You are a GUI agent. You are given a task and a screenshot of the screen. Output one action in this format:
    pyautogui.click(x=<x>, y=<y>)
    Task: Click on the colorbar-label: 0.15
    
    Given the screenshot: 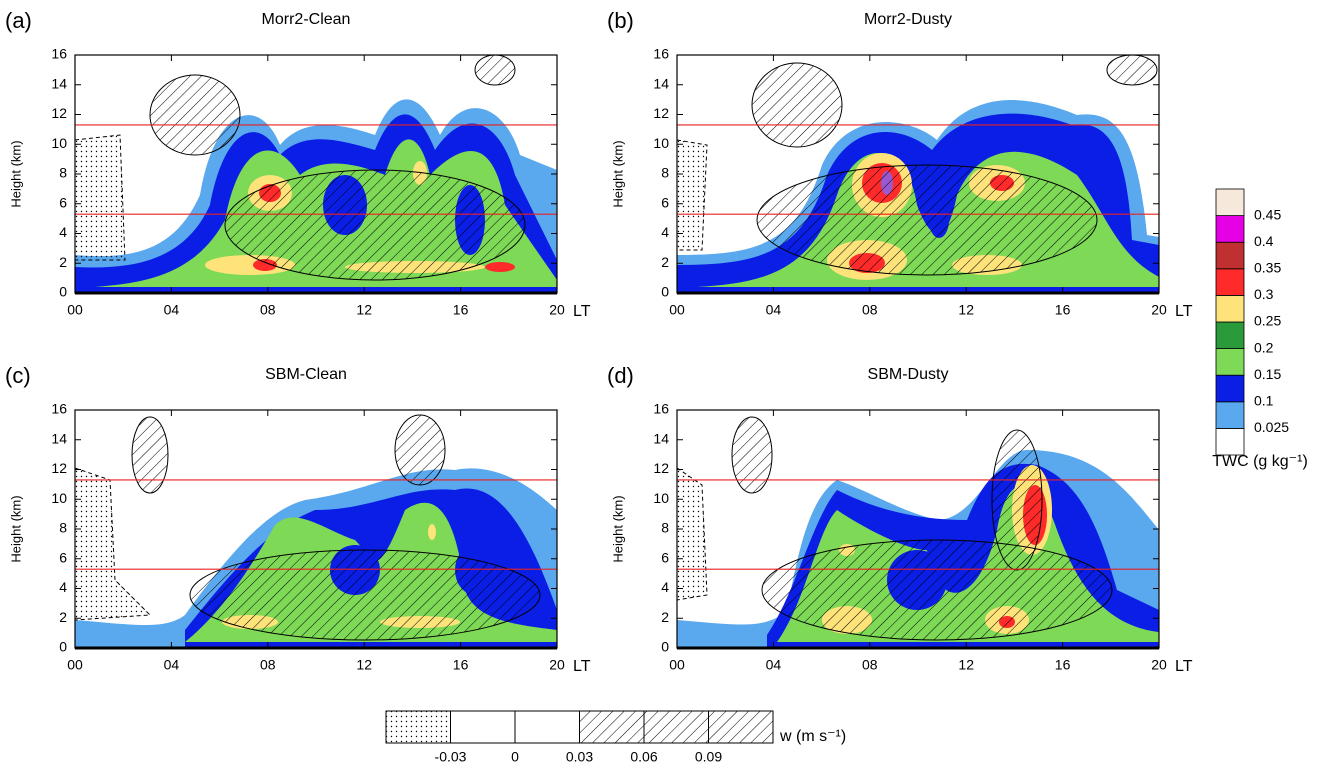 What is the action you would take?
    pyautogui.click(x=1267, y=374)
    